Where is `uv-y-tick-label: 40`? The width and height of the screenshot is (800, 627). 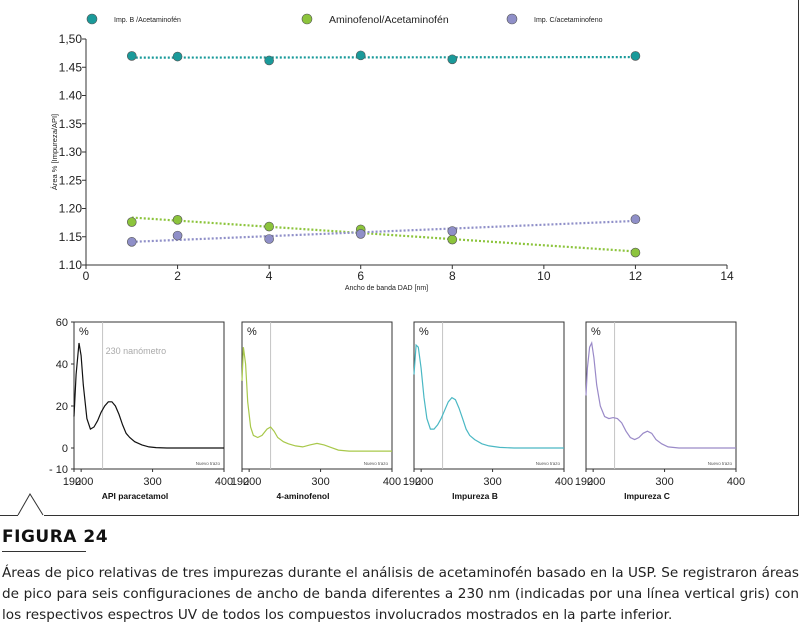
uv-y-tick-label: 40 is located at coordinates (62, 365).